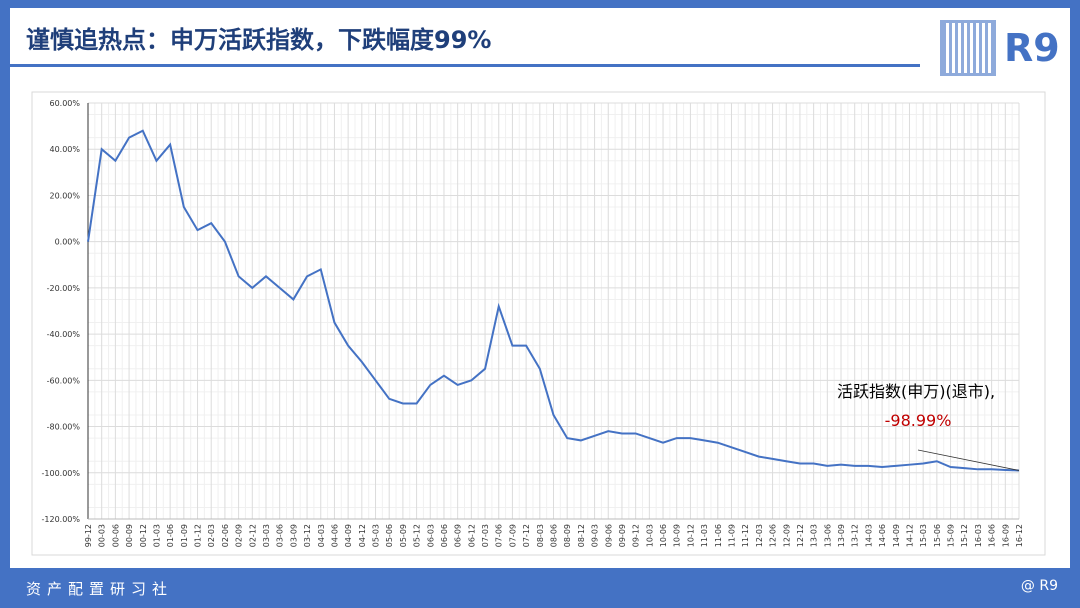 This screenshot has width=1080, height=608. What do you see at coordinates (64, 427) in the screenshot?
I see `y-tick-label: -80.00%` at bounding box center [64, 427].